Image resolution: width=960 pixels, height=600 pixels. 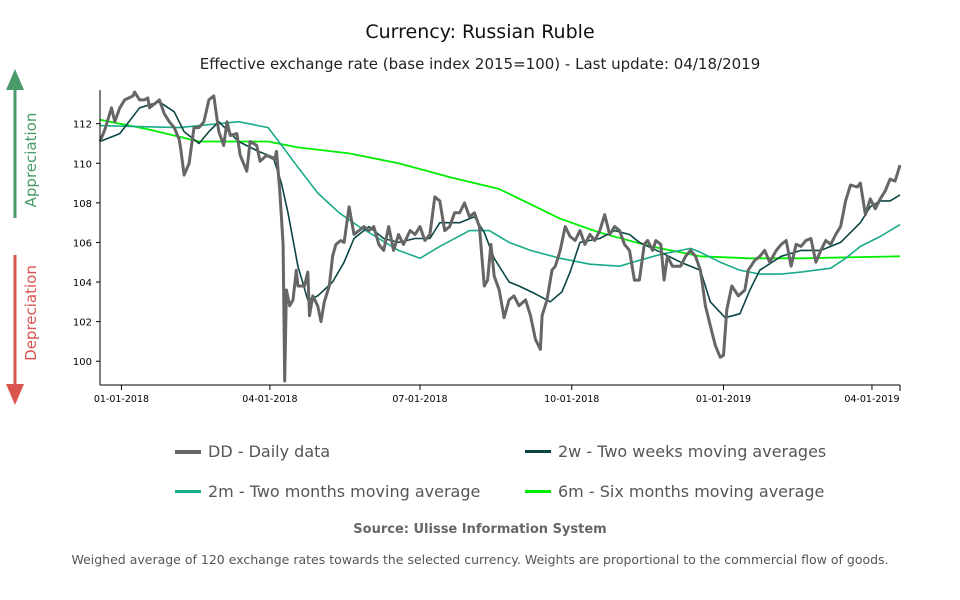 What do you see at coordinates (82, 323) in the screenshot?
I see `y-tick-label: 102` at bounding box center [82, 323].